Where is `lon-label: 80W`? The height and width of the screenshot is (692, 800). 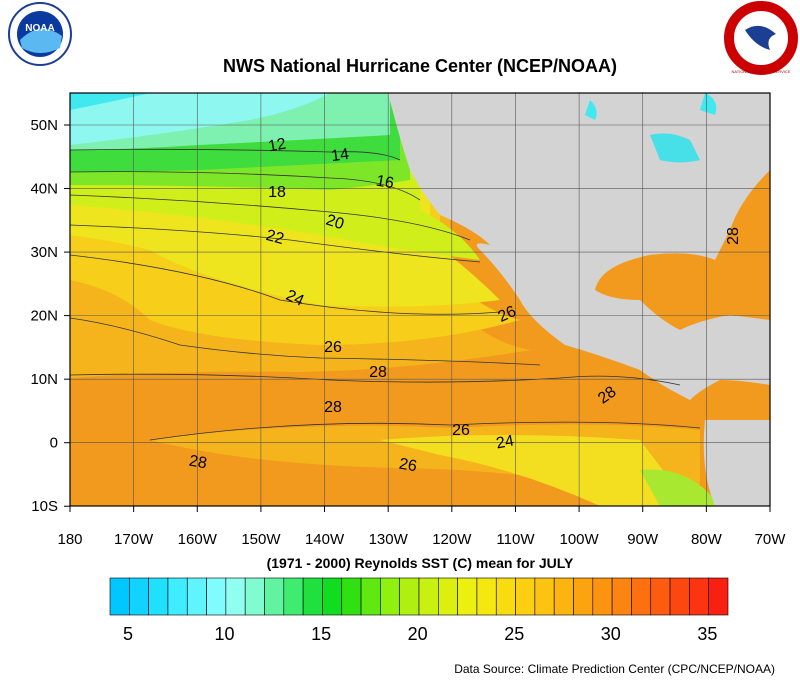 lon-label: 80W is located at coordinates (707, 539).